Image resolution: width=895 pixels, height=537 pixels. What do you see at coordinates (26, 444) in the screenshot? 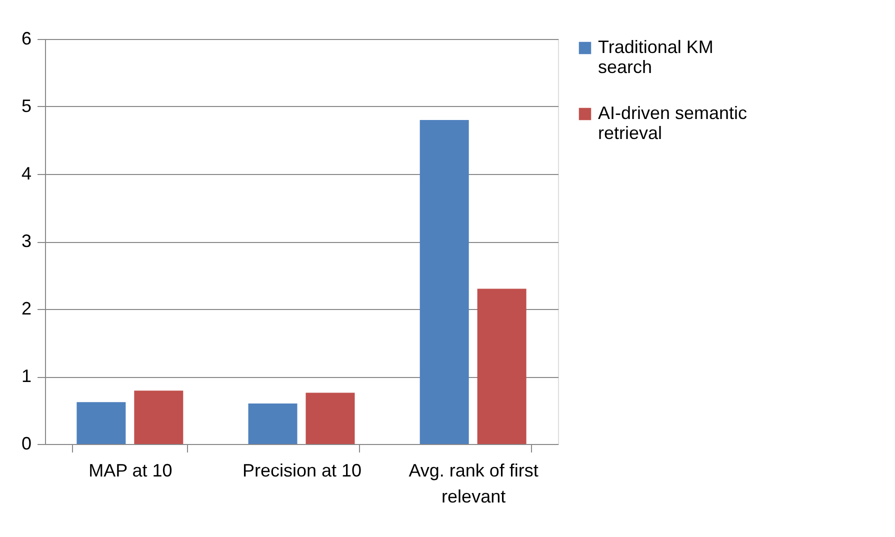
I see `y-tick-label: 0` at bounding box center [26, 444].